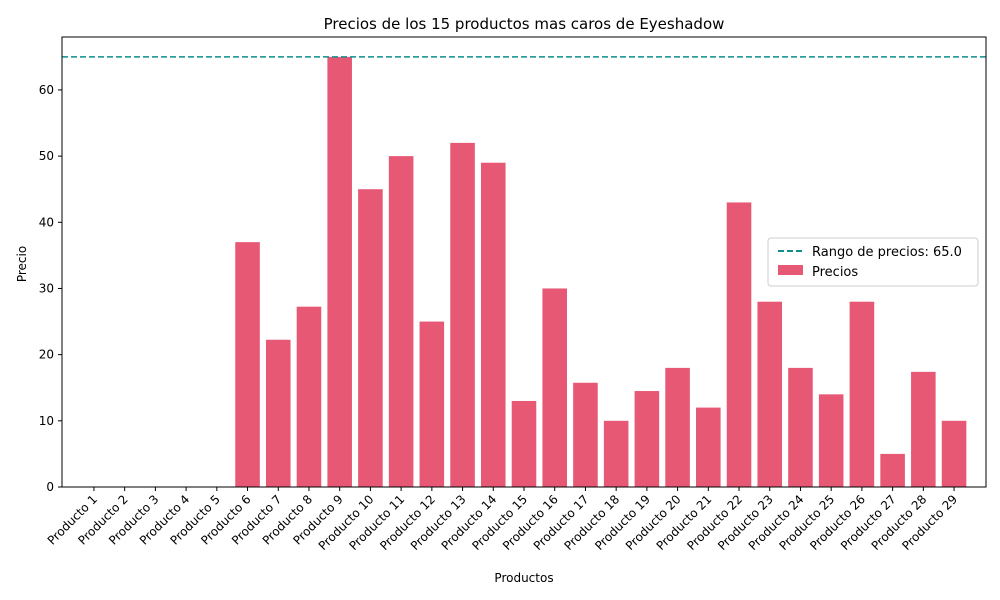 The image size is (1000, 600). I want to click on legend-bar-swatch, so click(790, 270).